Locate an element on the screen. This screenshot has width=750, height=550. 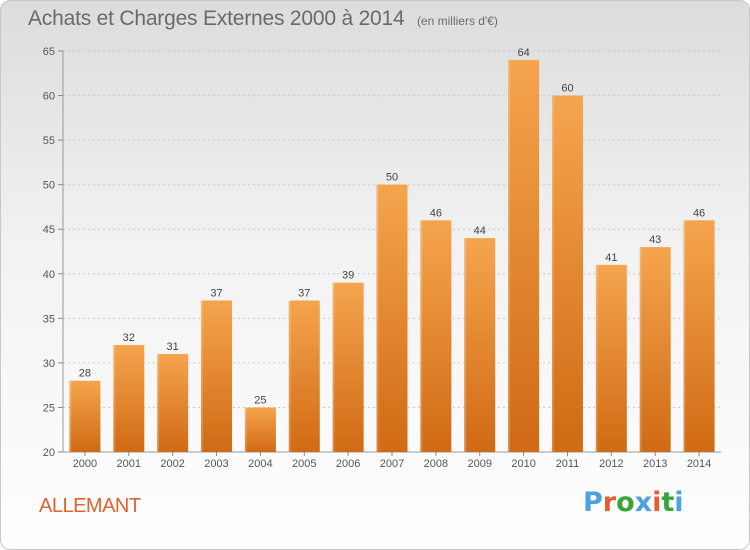
value-label-2009: 44 is located at coordinates (480, 231).